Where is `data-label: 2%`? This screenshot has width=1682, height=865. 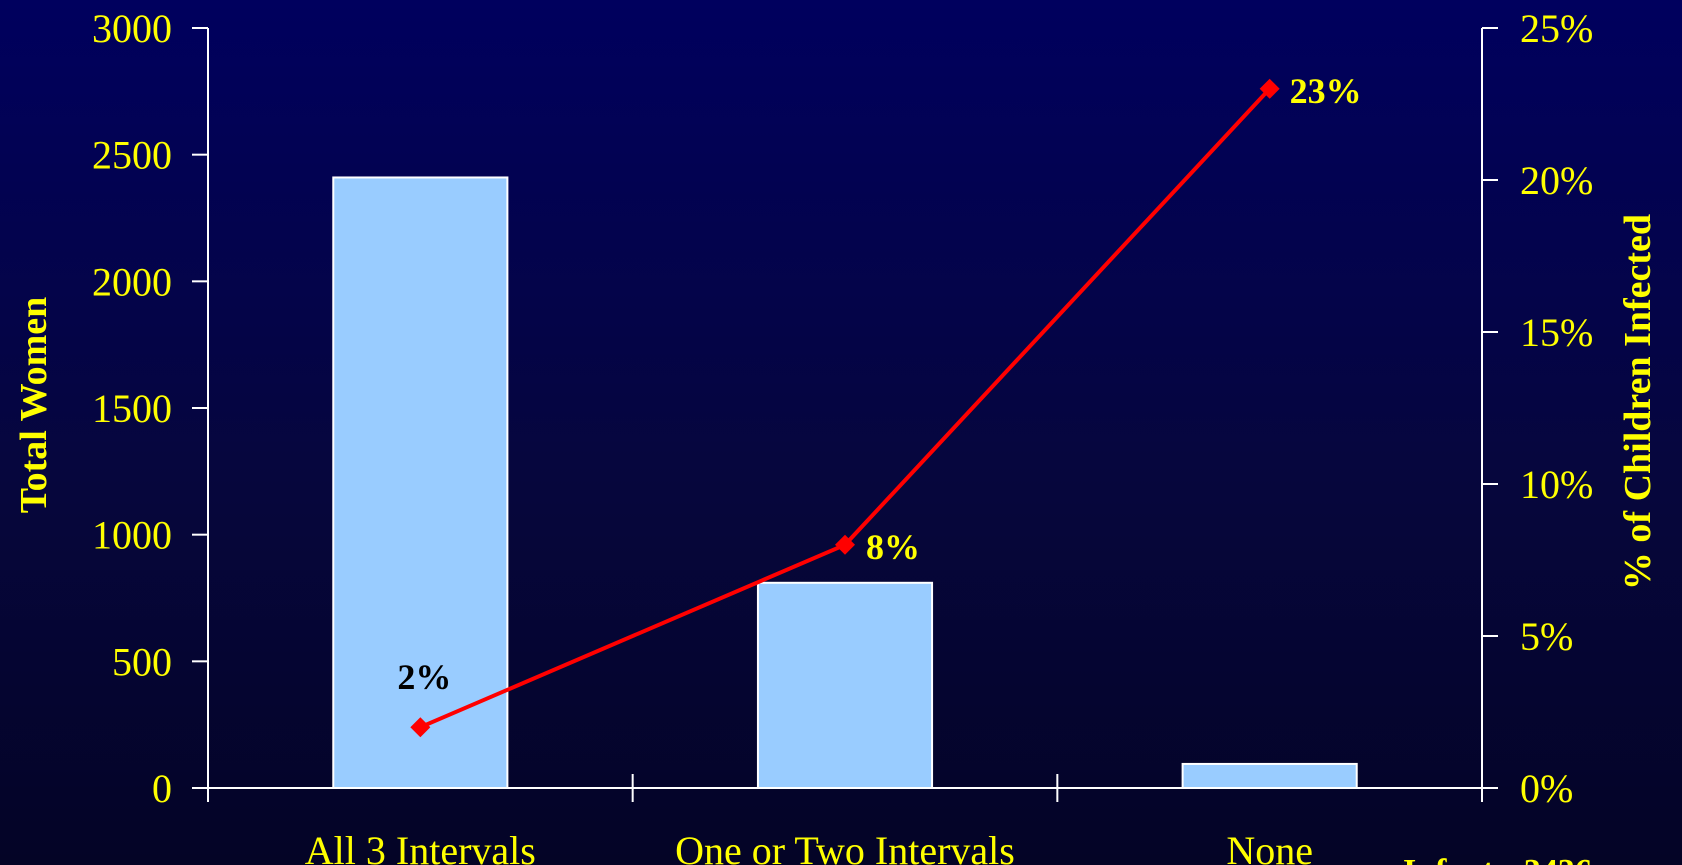
data-label: 2% is located at coordinates (424, 677).